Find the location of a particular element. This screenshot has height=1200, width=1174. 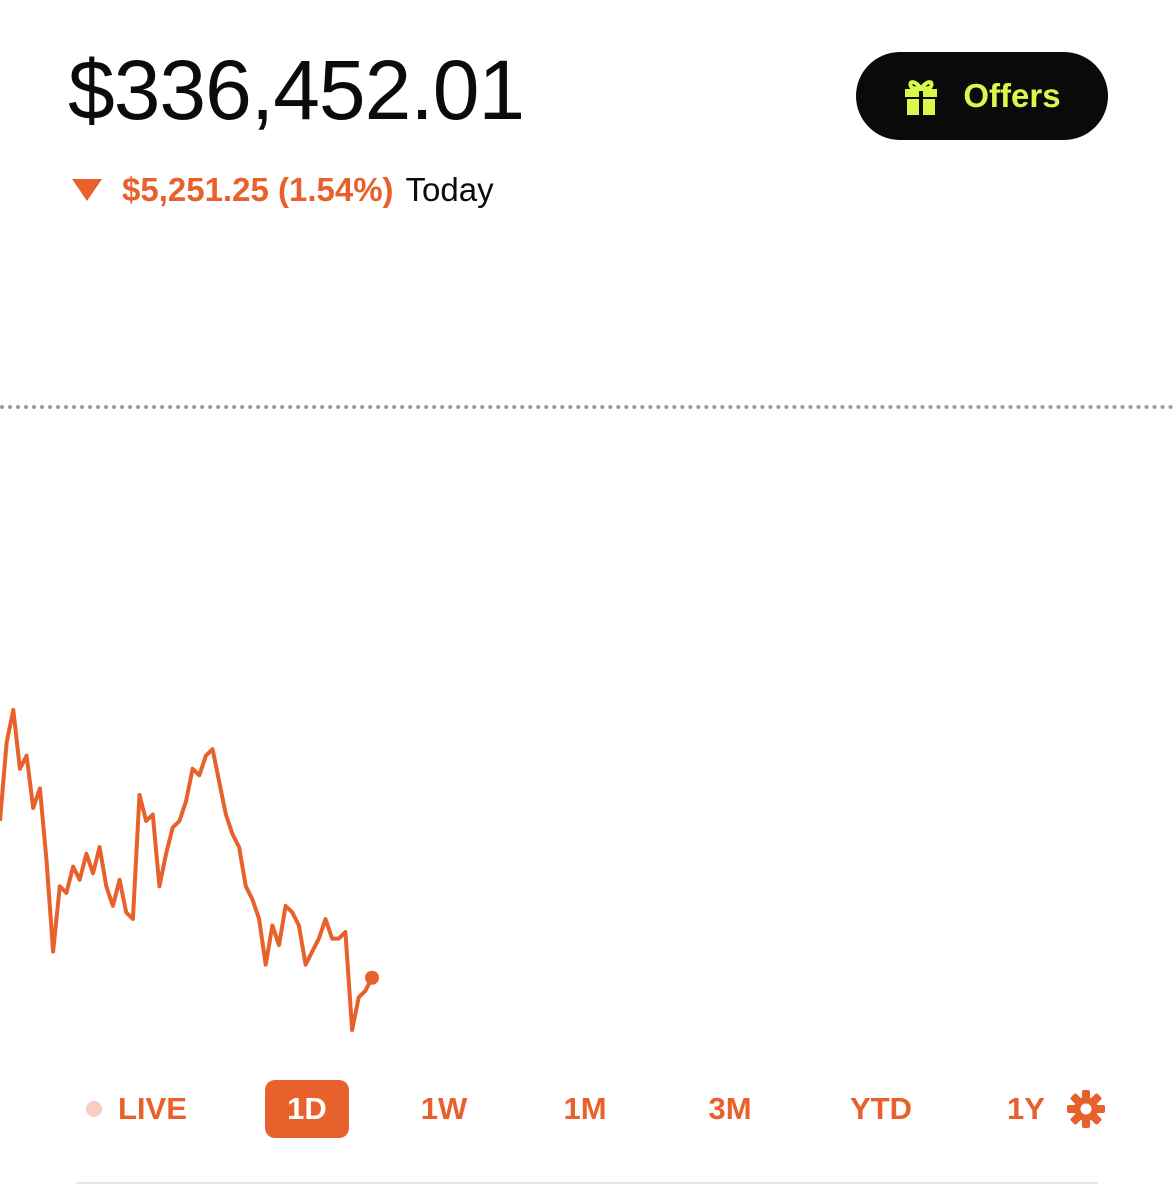

range-live: LIVE is located at coordinates (136, 1109).